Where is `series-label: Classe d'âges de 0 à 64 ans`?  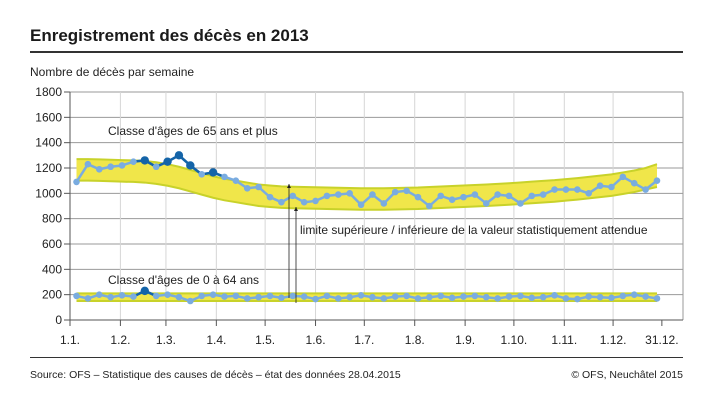 series-label: Classe d'âges de 0 à 64 ans is located at coordinates (183, 280).